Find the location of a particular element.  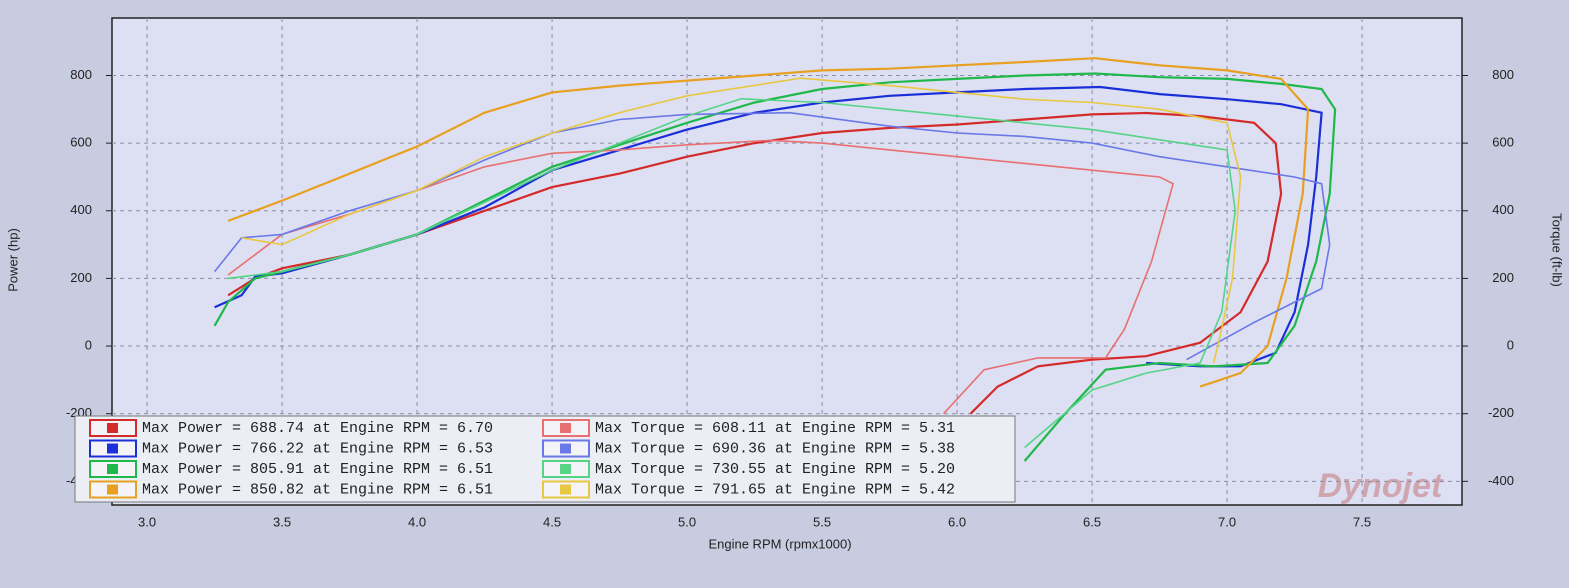

y-tick-label: 600 is located at coordinates (81, 142).